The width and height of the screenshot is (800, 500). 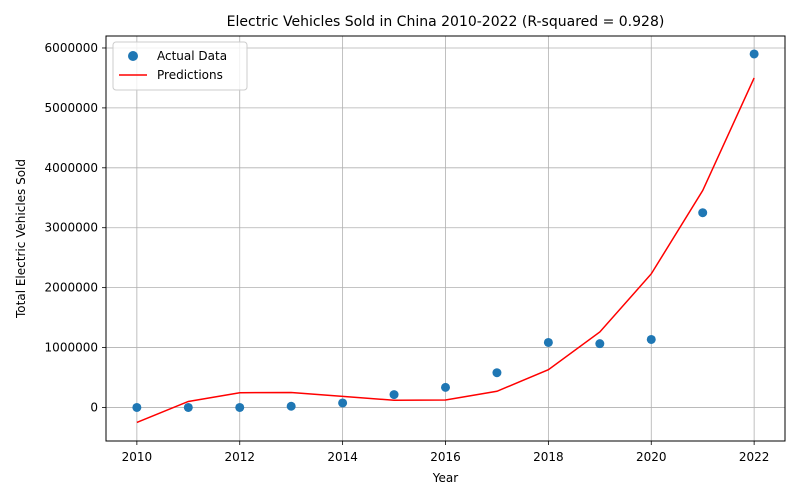 I want to click on legend-box, so click(x=180, y=66).